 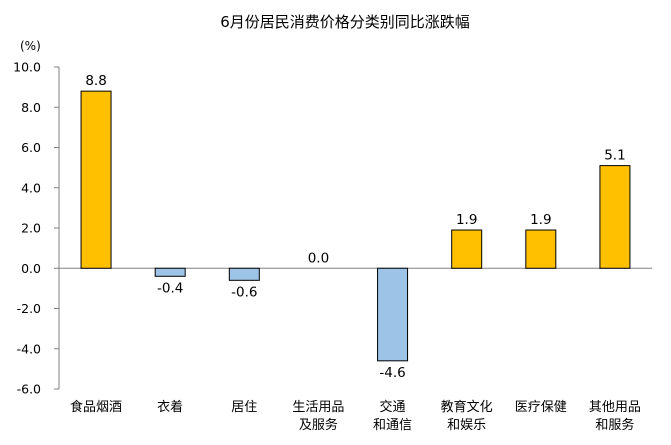 What do you see at coordinates (467, 407) in the screenshot?
I see `category-label: 教育文化` at bounding box center [467, 407].